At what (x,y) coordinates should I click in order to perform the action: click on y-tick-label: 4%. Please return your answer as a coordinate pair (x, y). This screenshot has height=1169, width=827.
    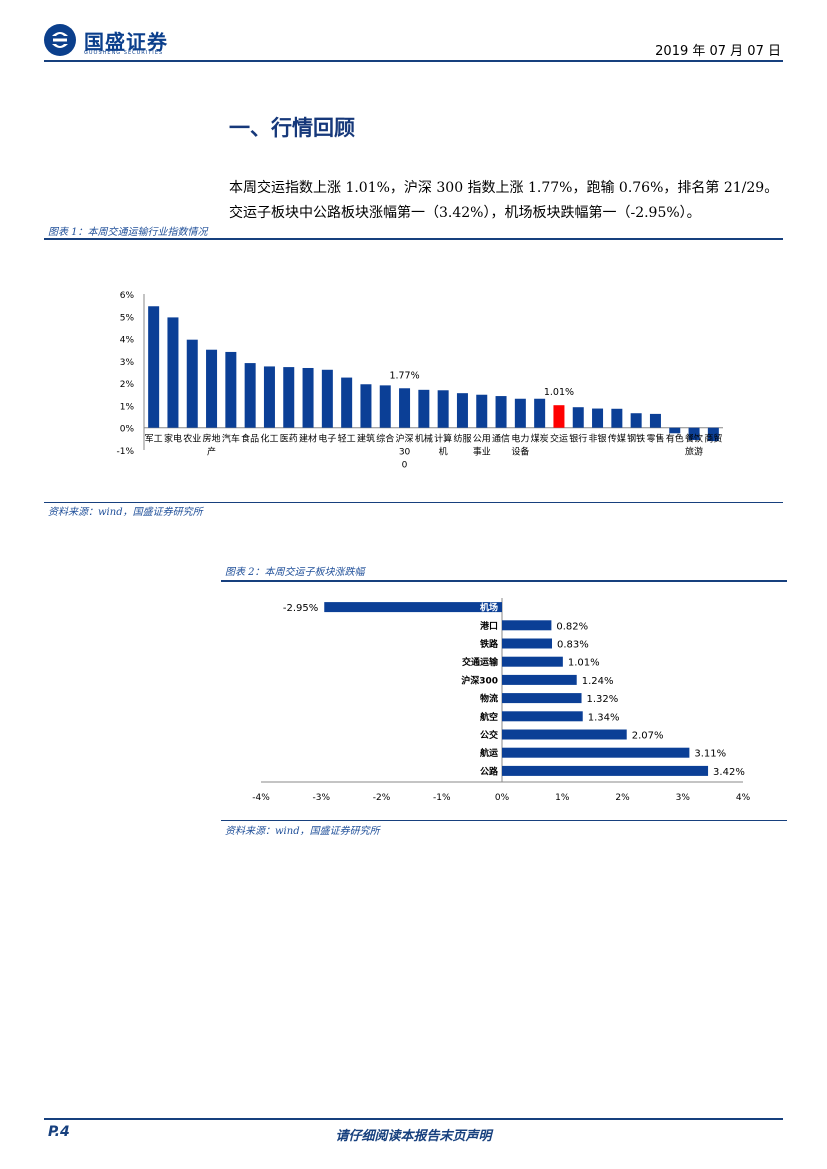
    Looking at the image, I should click on (127, 341).